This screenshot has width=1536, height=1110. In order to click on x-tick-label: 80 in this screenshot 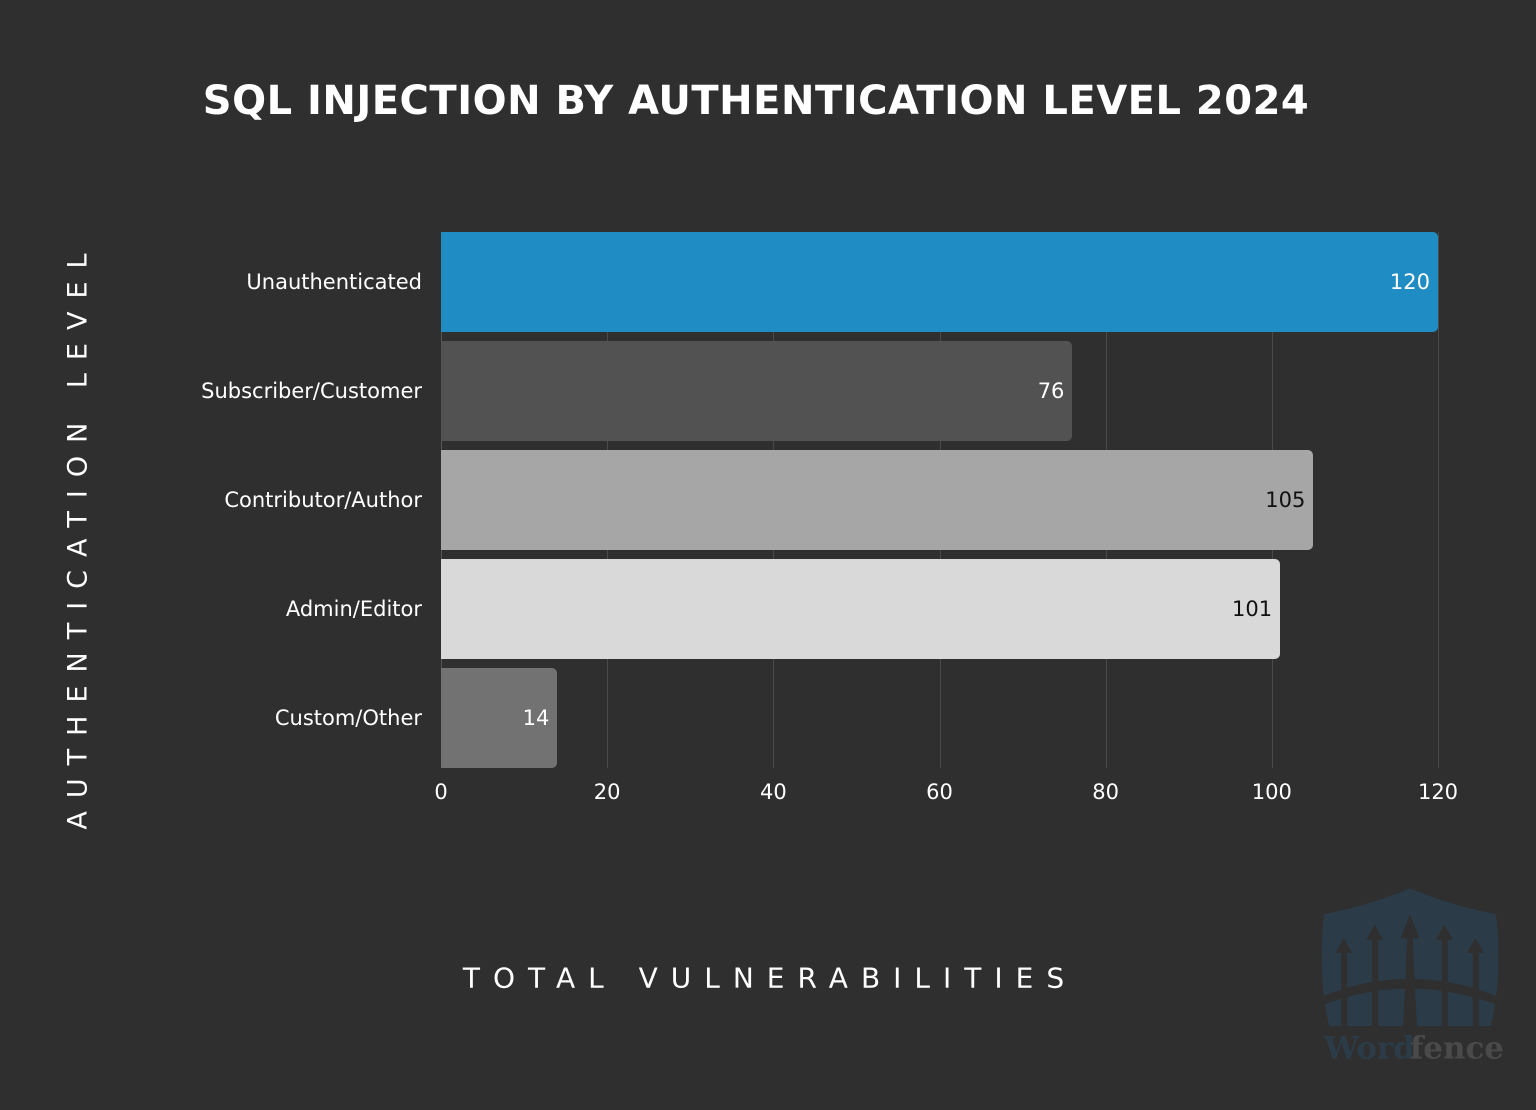, I will do `click(1106, 792)`.